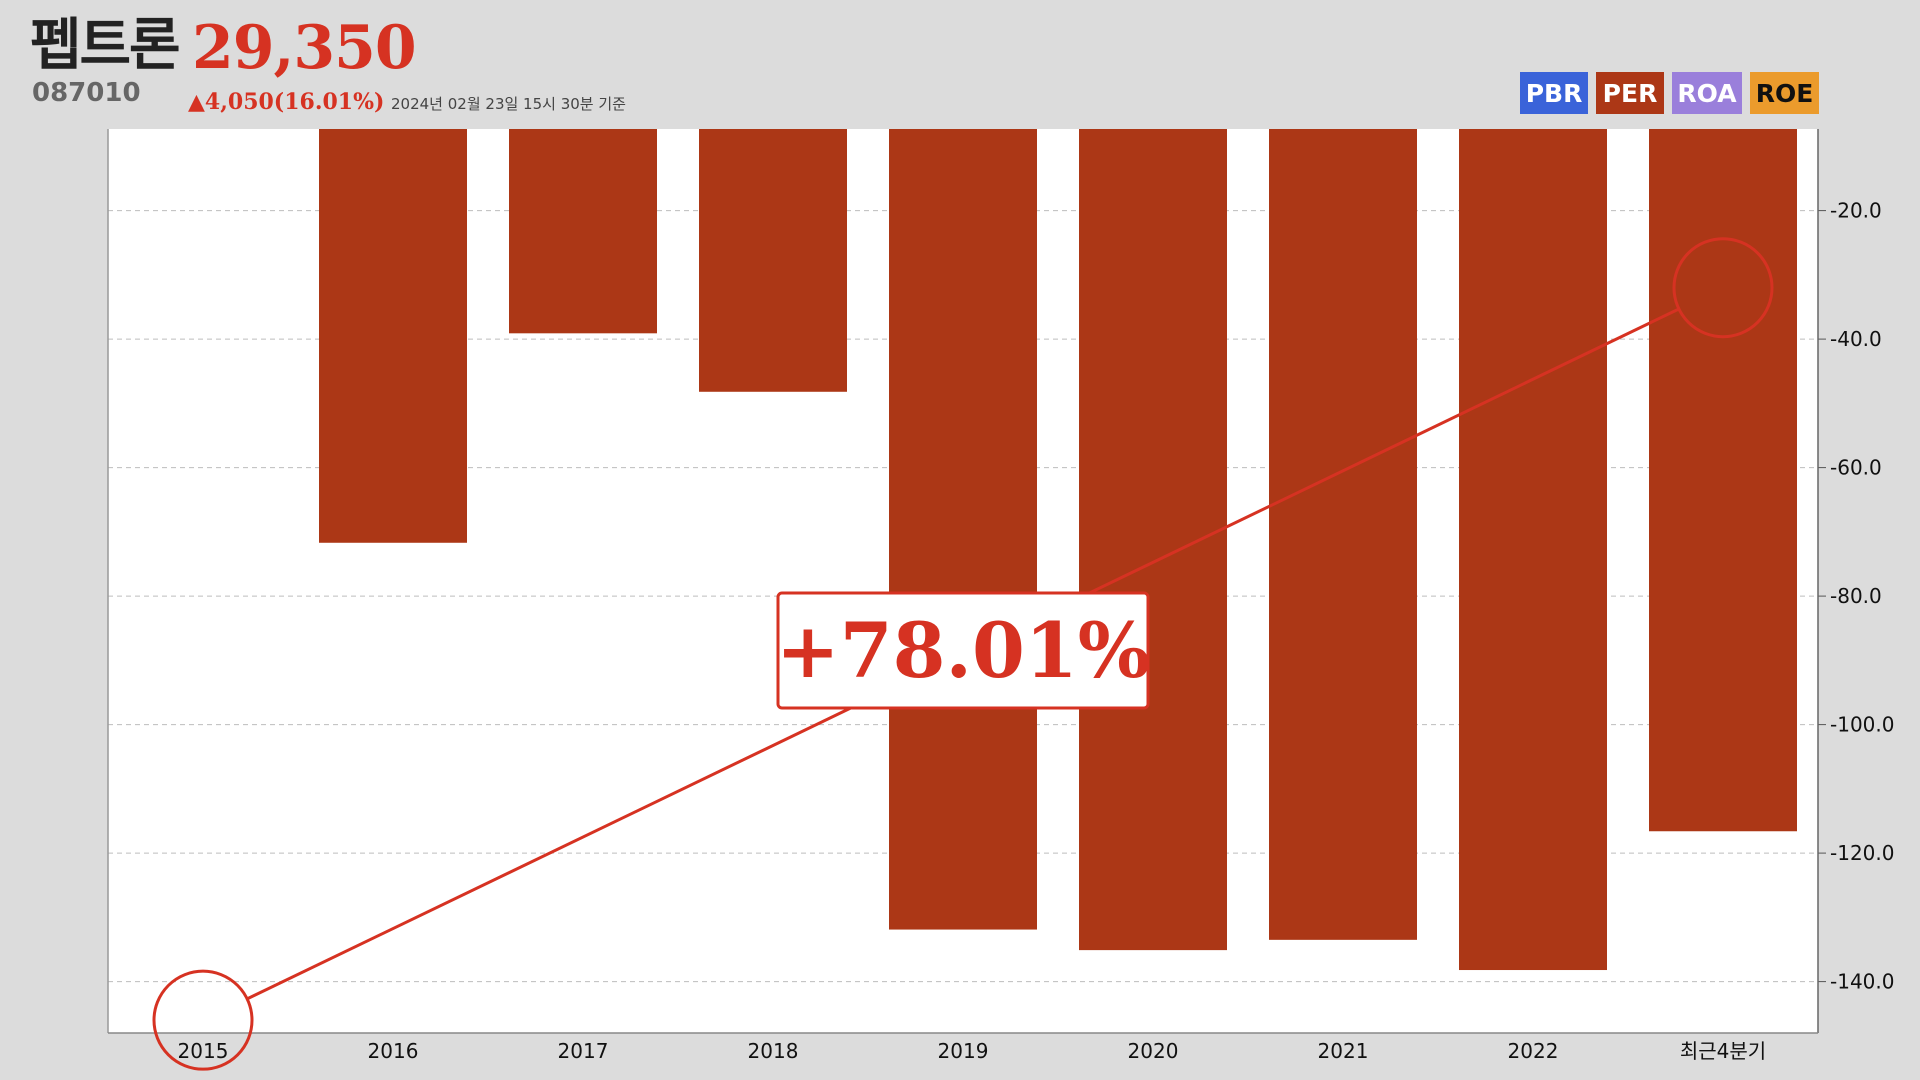 The image size is (1920, 1080). What do you see at coordinates (1343, 1051) in the screenshot?
I see `x-tick-label: 2021` at bounding box center [1343, 1051].